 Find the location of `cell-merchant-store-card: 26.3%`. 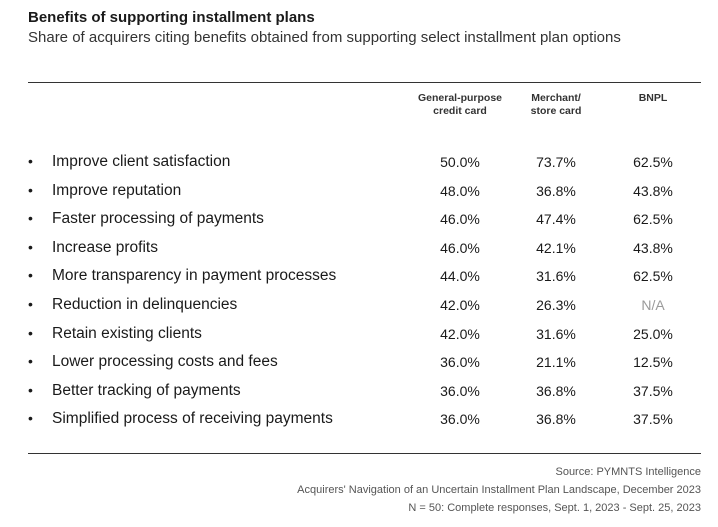

cell-merchant-store-card: 26.3% is located at coordinates (556, 305).